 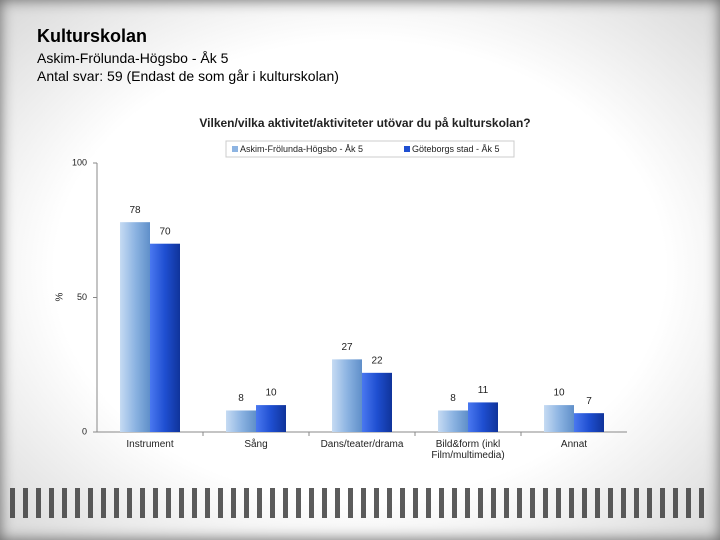 What do you see at coordinates (360, 503) in the screenshot?
I see `footer-decoration` at bounding box center [360, 503].